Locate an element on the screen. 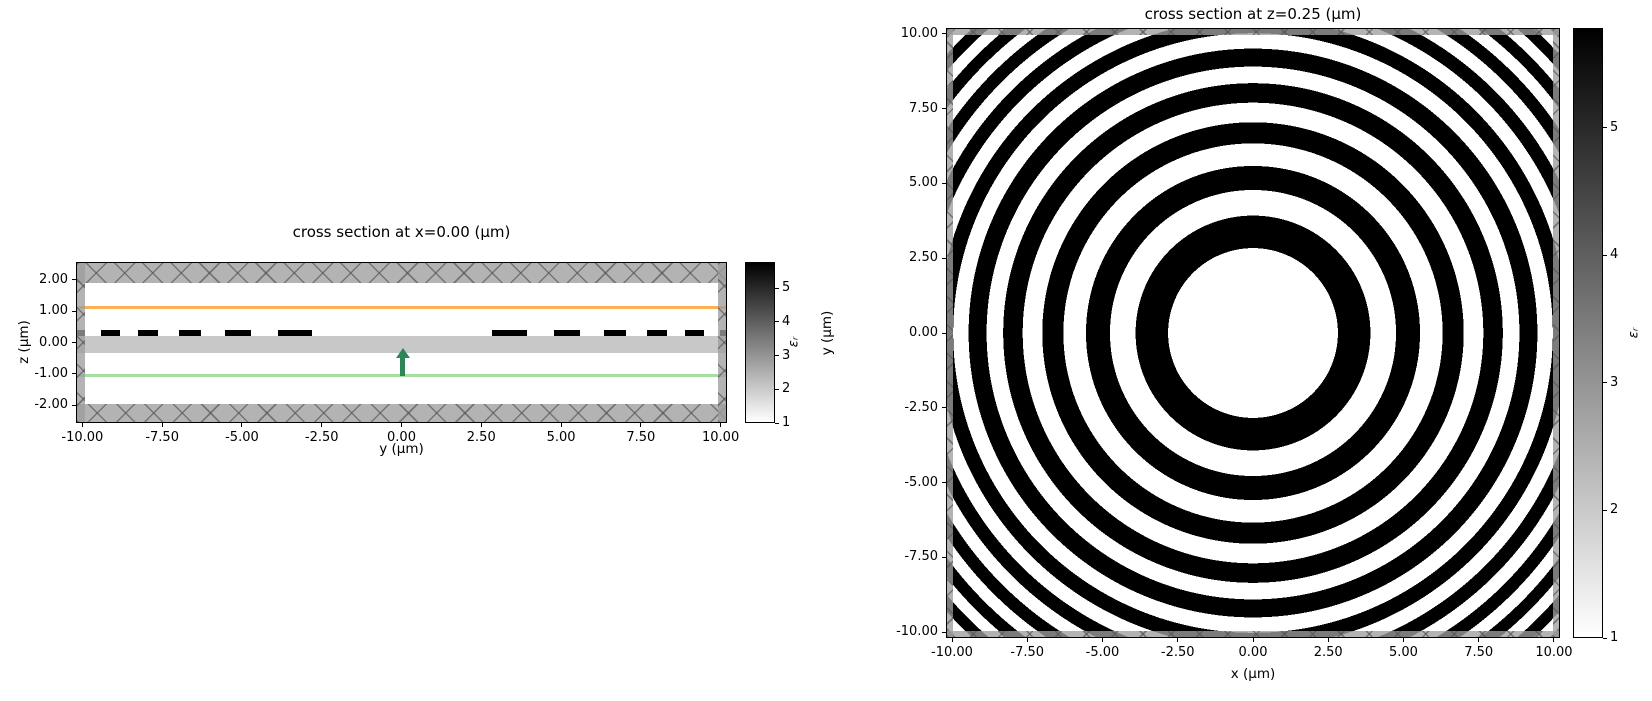  right-plot-title: cross section at z=0.25 (μm) is located at coordinates (1253, 14).